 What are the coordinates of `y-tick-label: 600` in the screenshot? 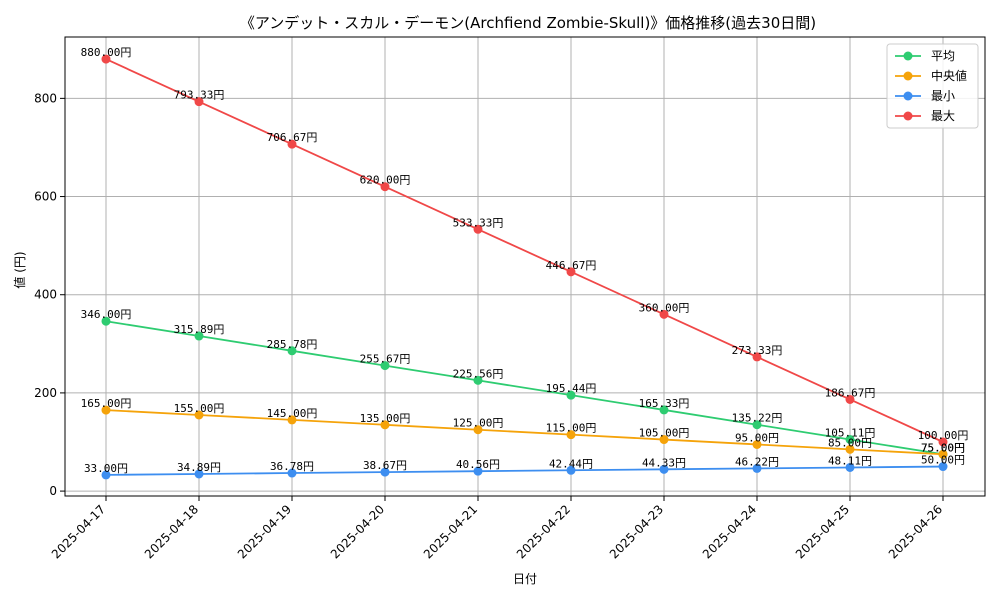 It's located at (45, 197).